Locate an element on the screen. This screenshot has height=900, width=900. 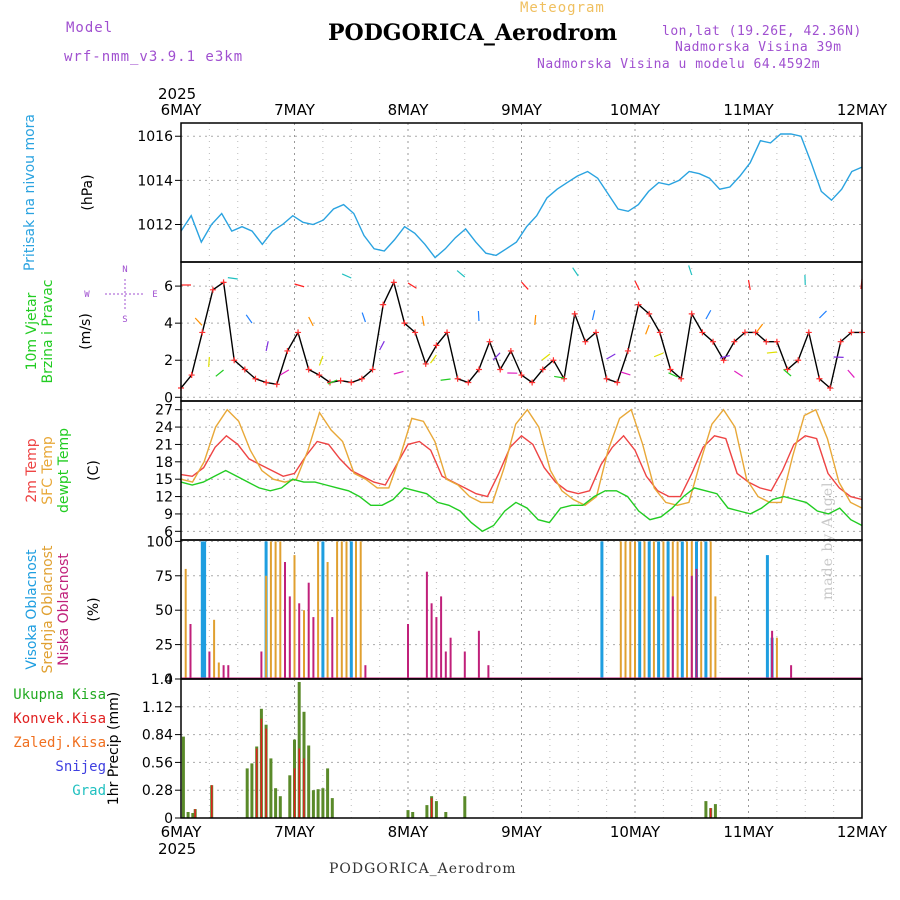
y-tick-label: 25 is located at coordinates (164, 646).